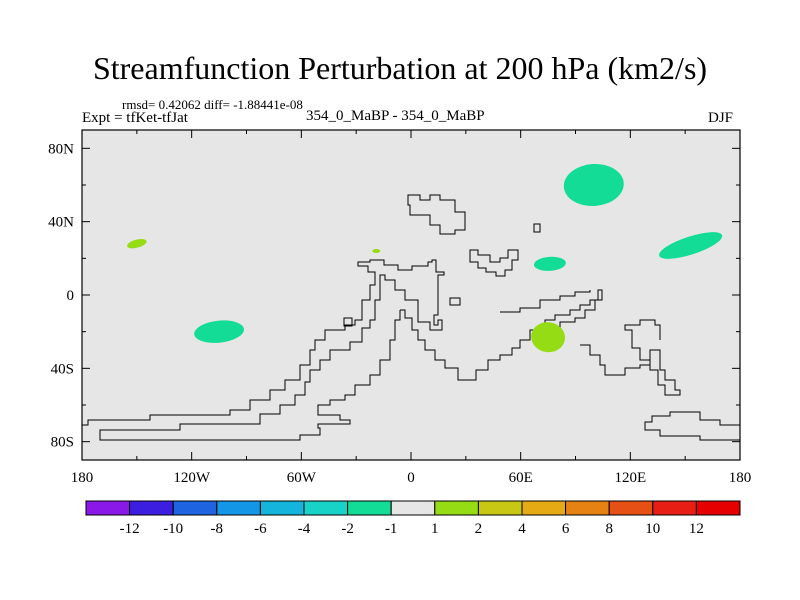 Image resolution: width=800 pixels, height=600 pixels. I want to click on colorbar-label: -8, so click(217, 529).